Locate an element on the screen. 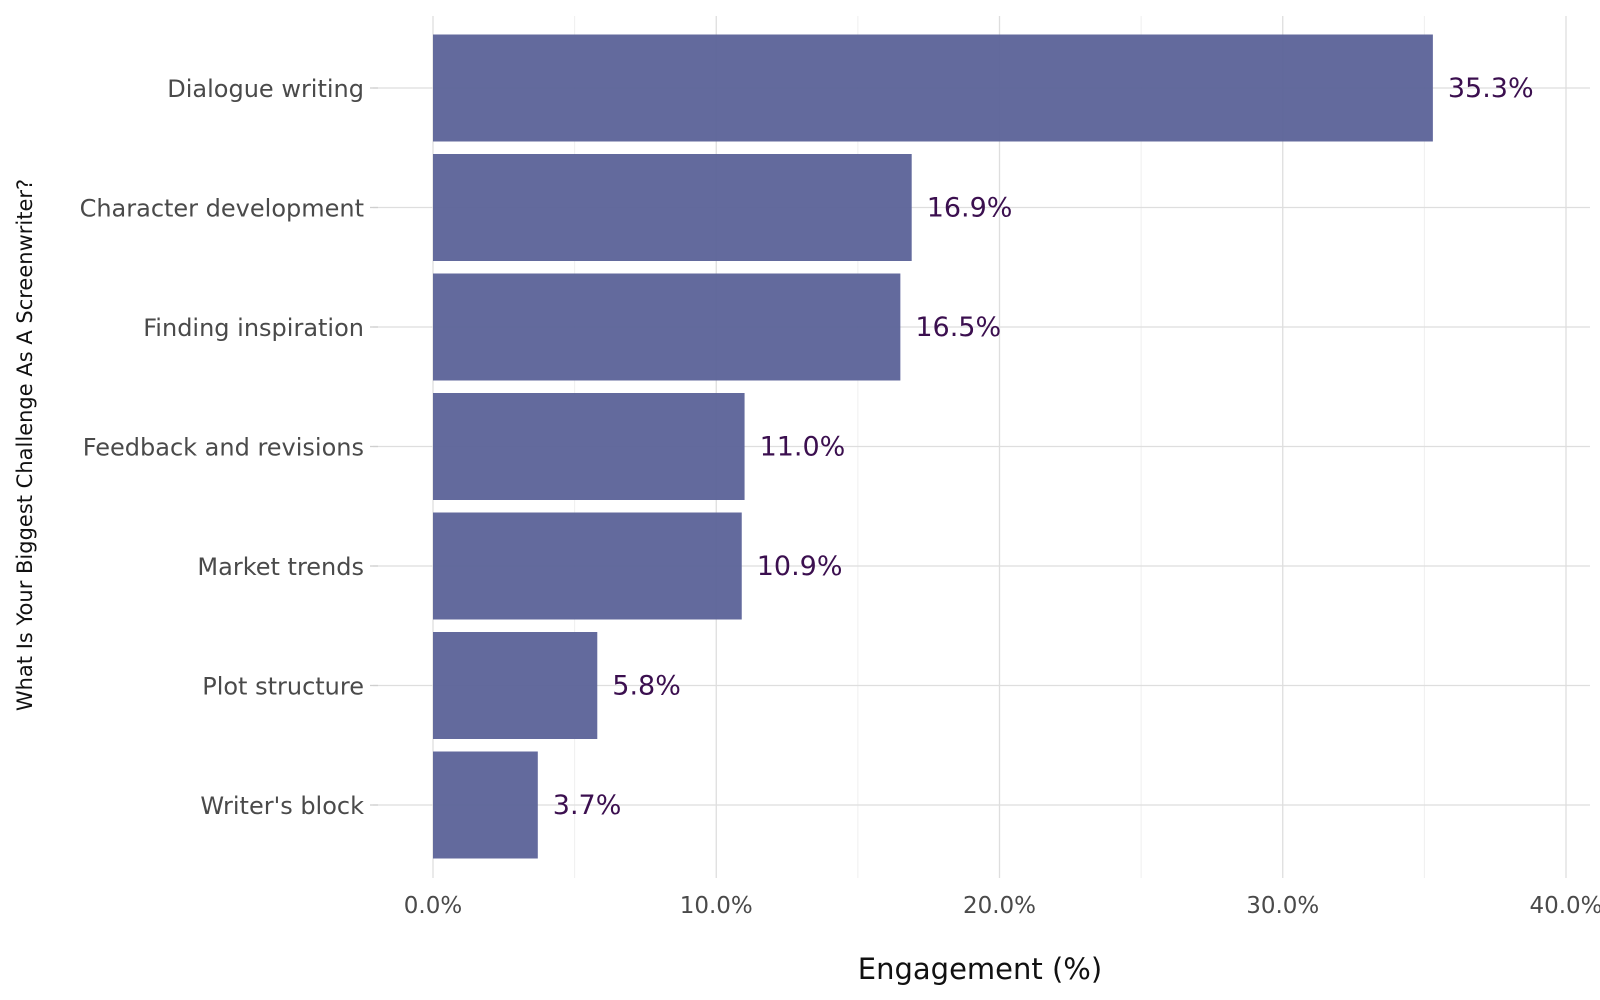 This screenshot has width=1600, height=1000. category-label: Market trends is located at coordinates (280, 567).